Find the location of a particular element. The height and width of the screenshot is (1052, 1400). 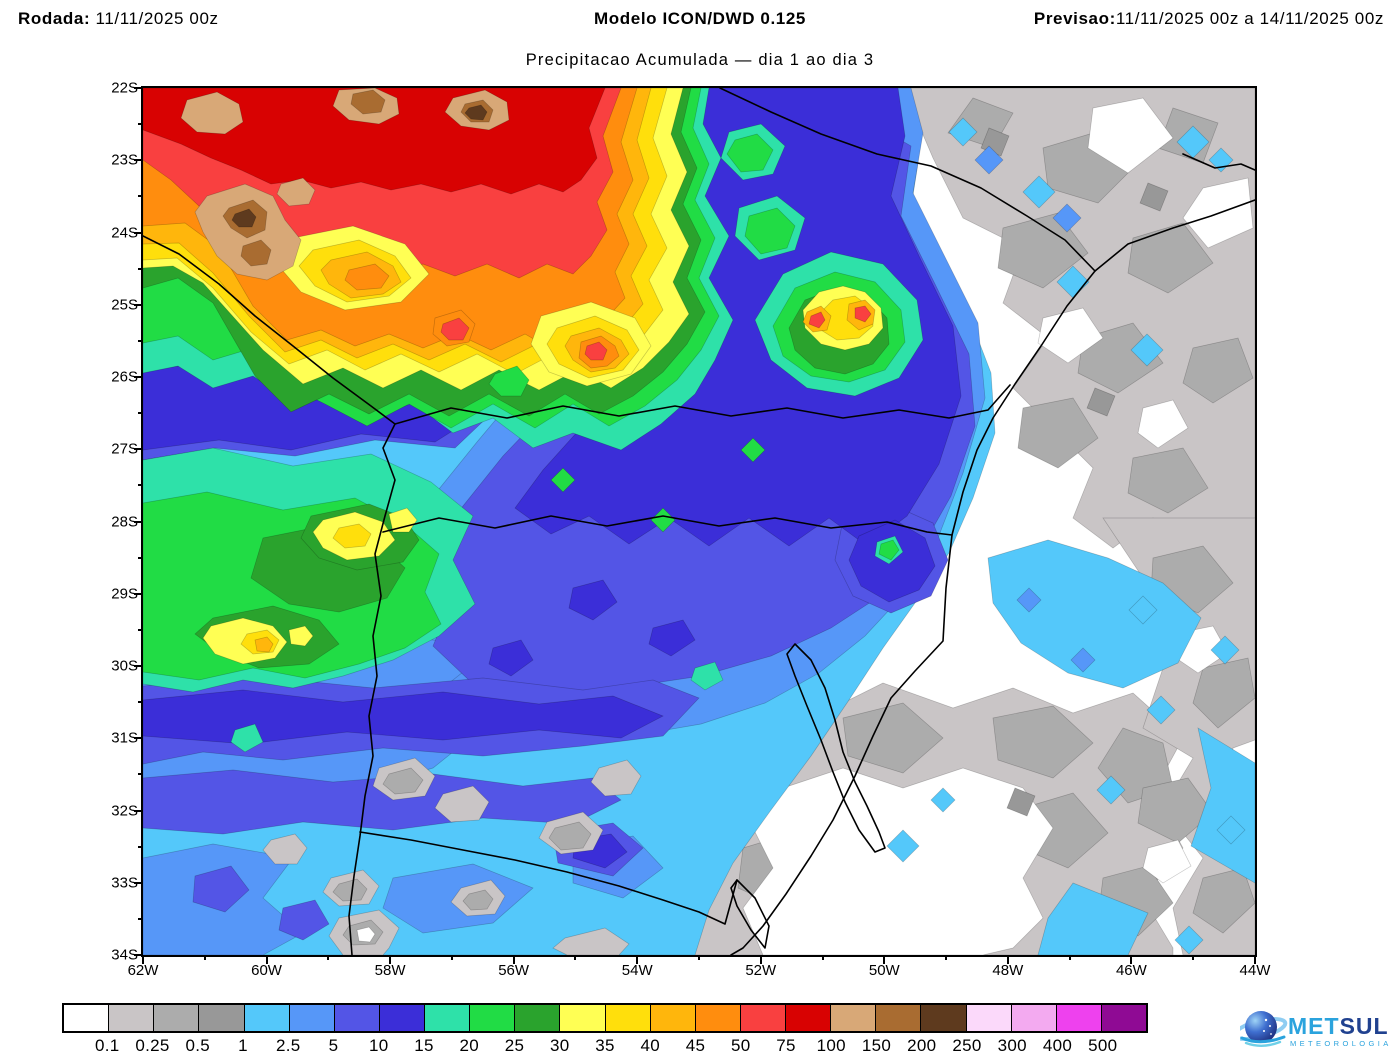

lat-axis-label: 22S is located at coordinates (124, 88).